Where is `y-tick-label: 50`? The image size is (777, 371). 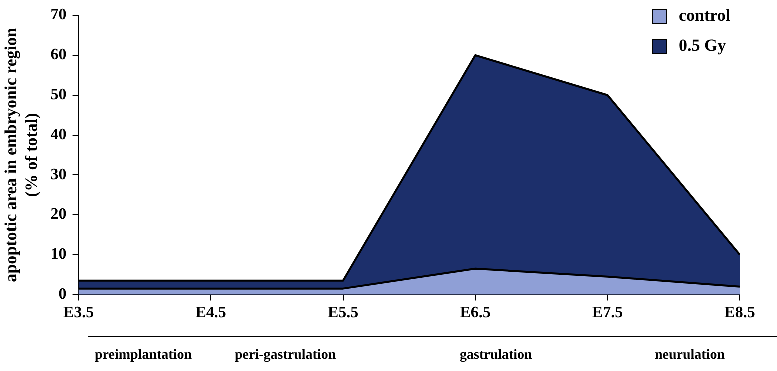 y-tick-label: 50 is located at coordinates (58, 95).